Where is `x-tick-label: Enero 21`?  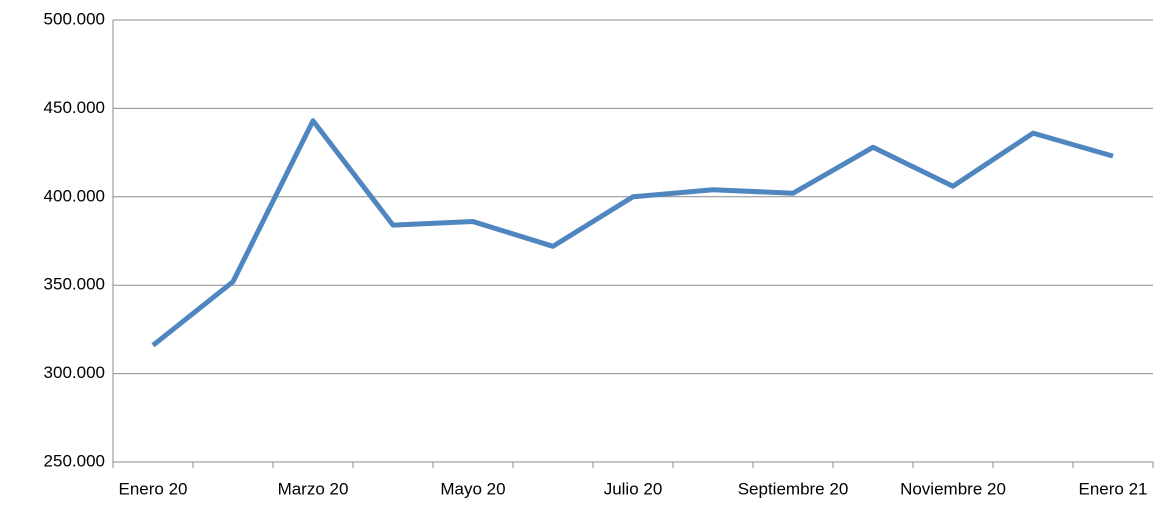
x-tick-label: Enero 21 is located at coordinates (1113, 488).